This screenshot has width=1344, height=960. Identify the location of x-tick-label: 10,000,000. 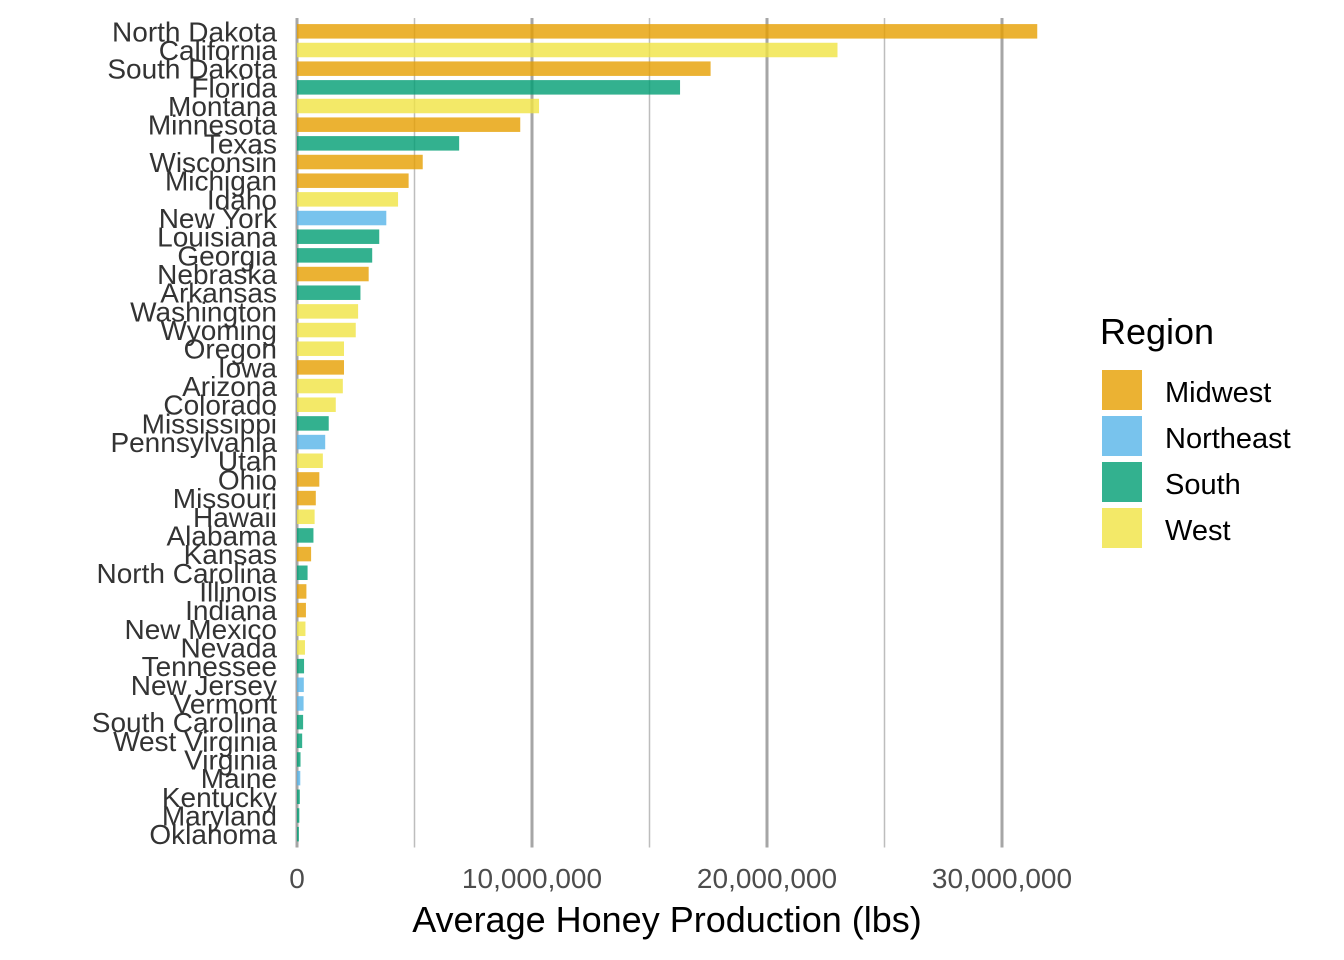
(532, 878).